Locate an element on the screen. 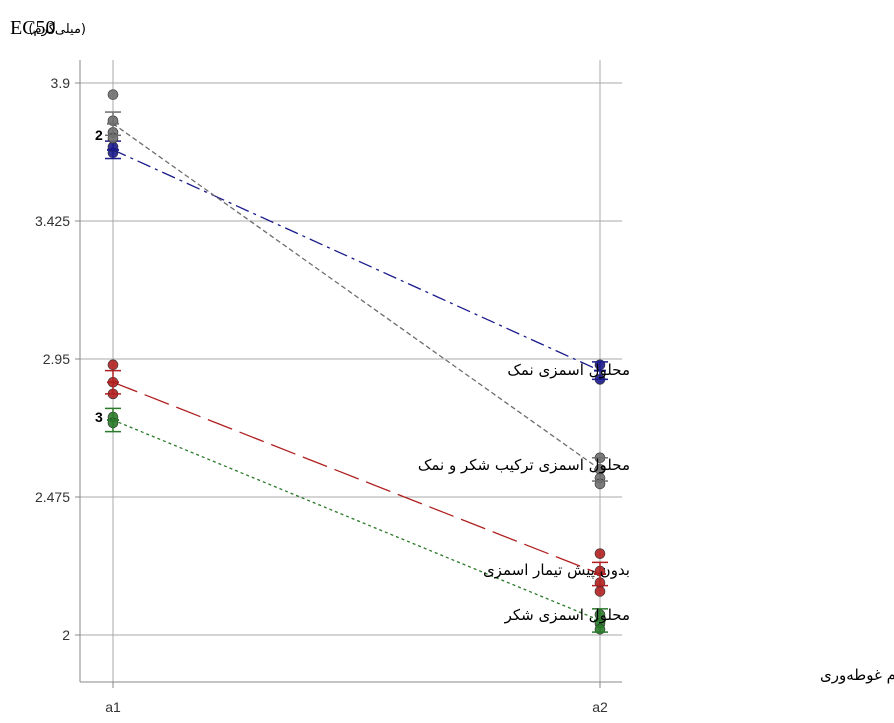  y-tick-label: 3.425 is located at coordinates (52, 221).